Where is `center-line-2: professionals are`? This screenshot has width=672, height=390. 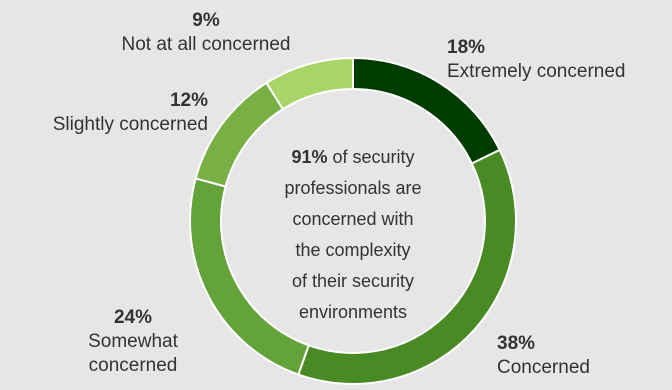 center-line-2: professionals are is located at coordinates (353, 188).